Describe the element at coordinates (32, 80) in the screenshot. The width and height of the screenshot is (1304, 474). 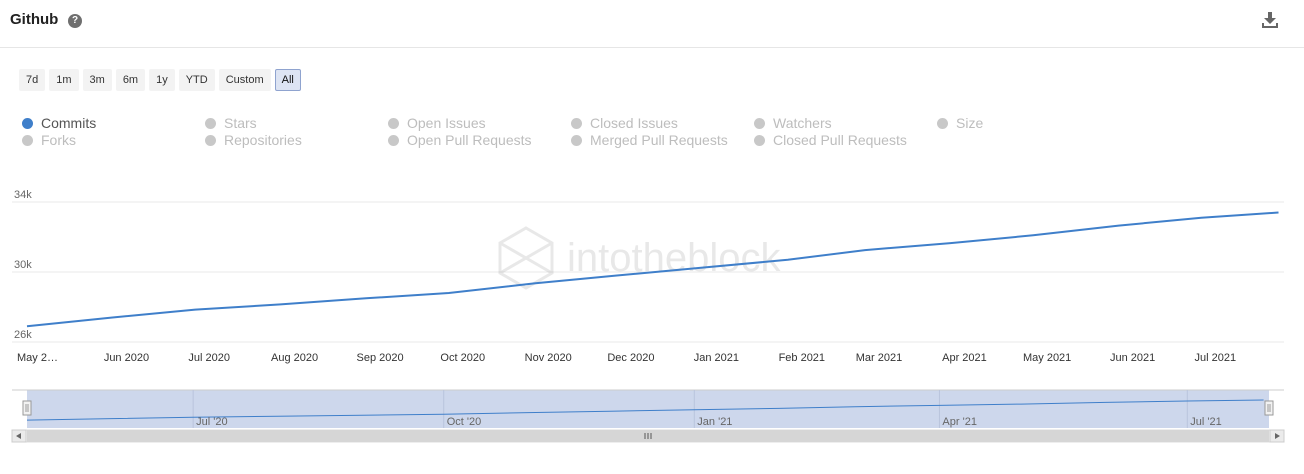
I see `range-button-7d: 7d` at that location.